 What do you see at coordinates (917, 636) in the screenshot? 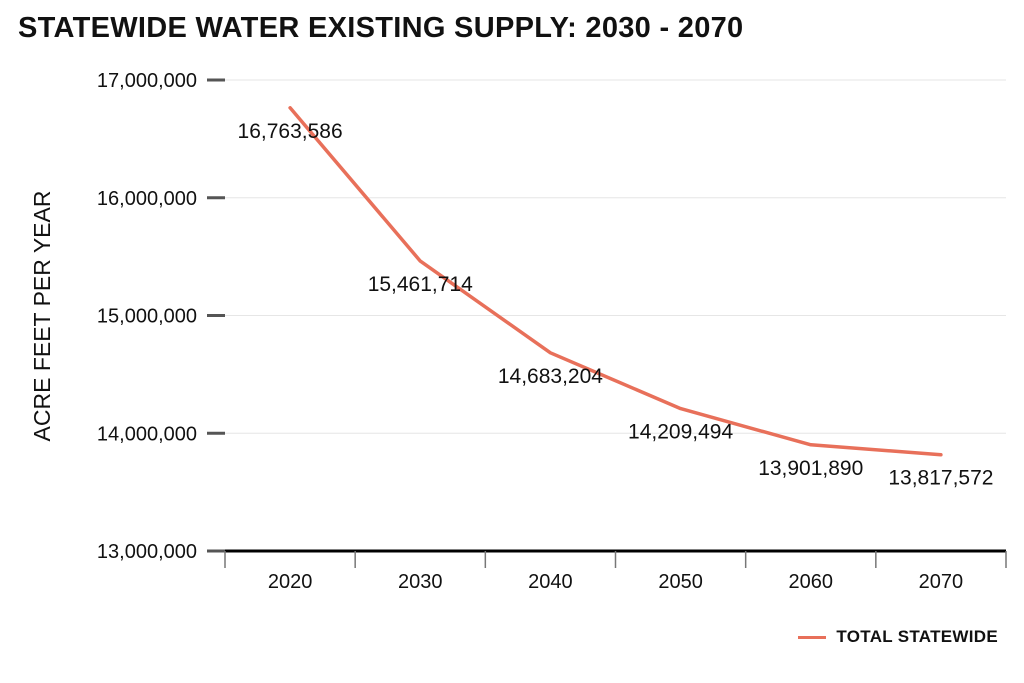
I see `legend-label: TOTAL STATEWIDE` at bounding box center [917, 636].